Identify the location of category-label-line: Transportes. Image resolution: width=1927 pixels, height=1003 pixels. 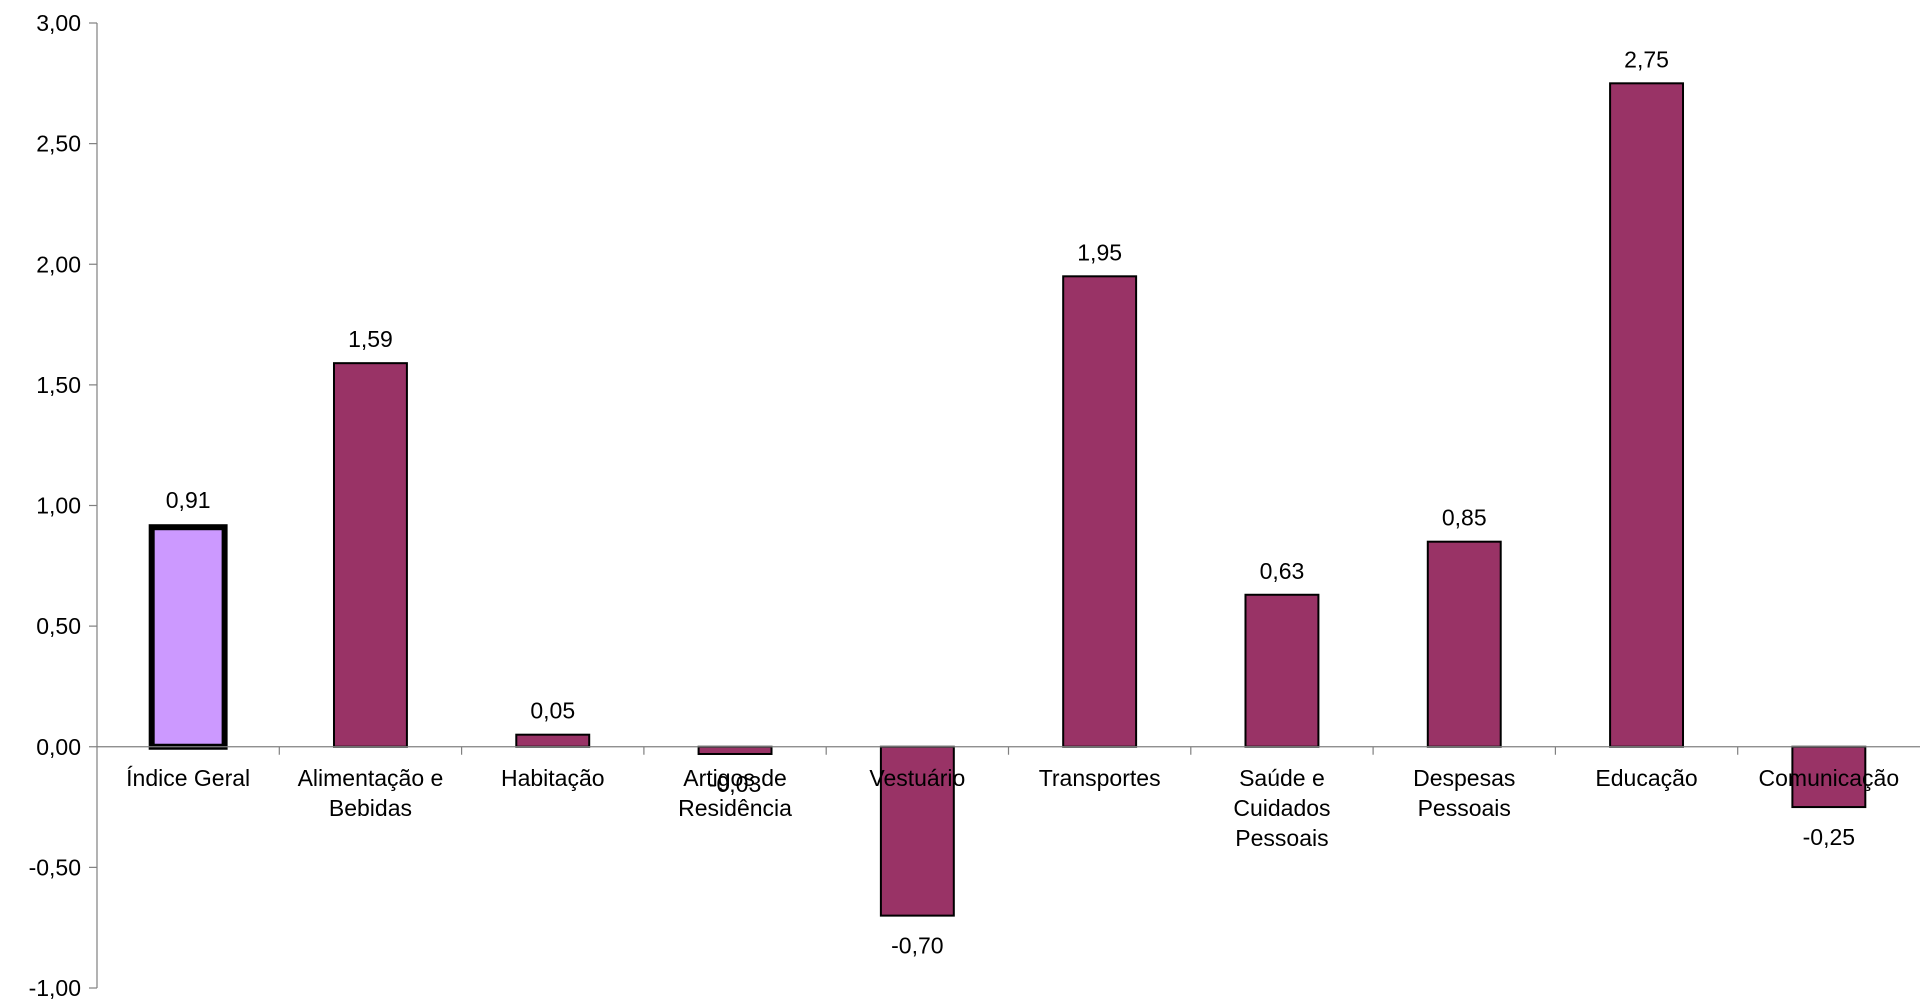
(1100, 778).